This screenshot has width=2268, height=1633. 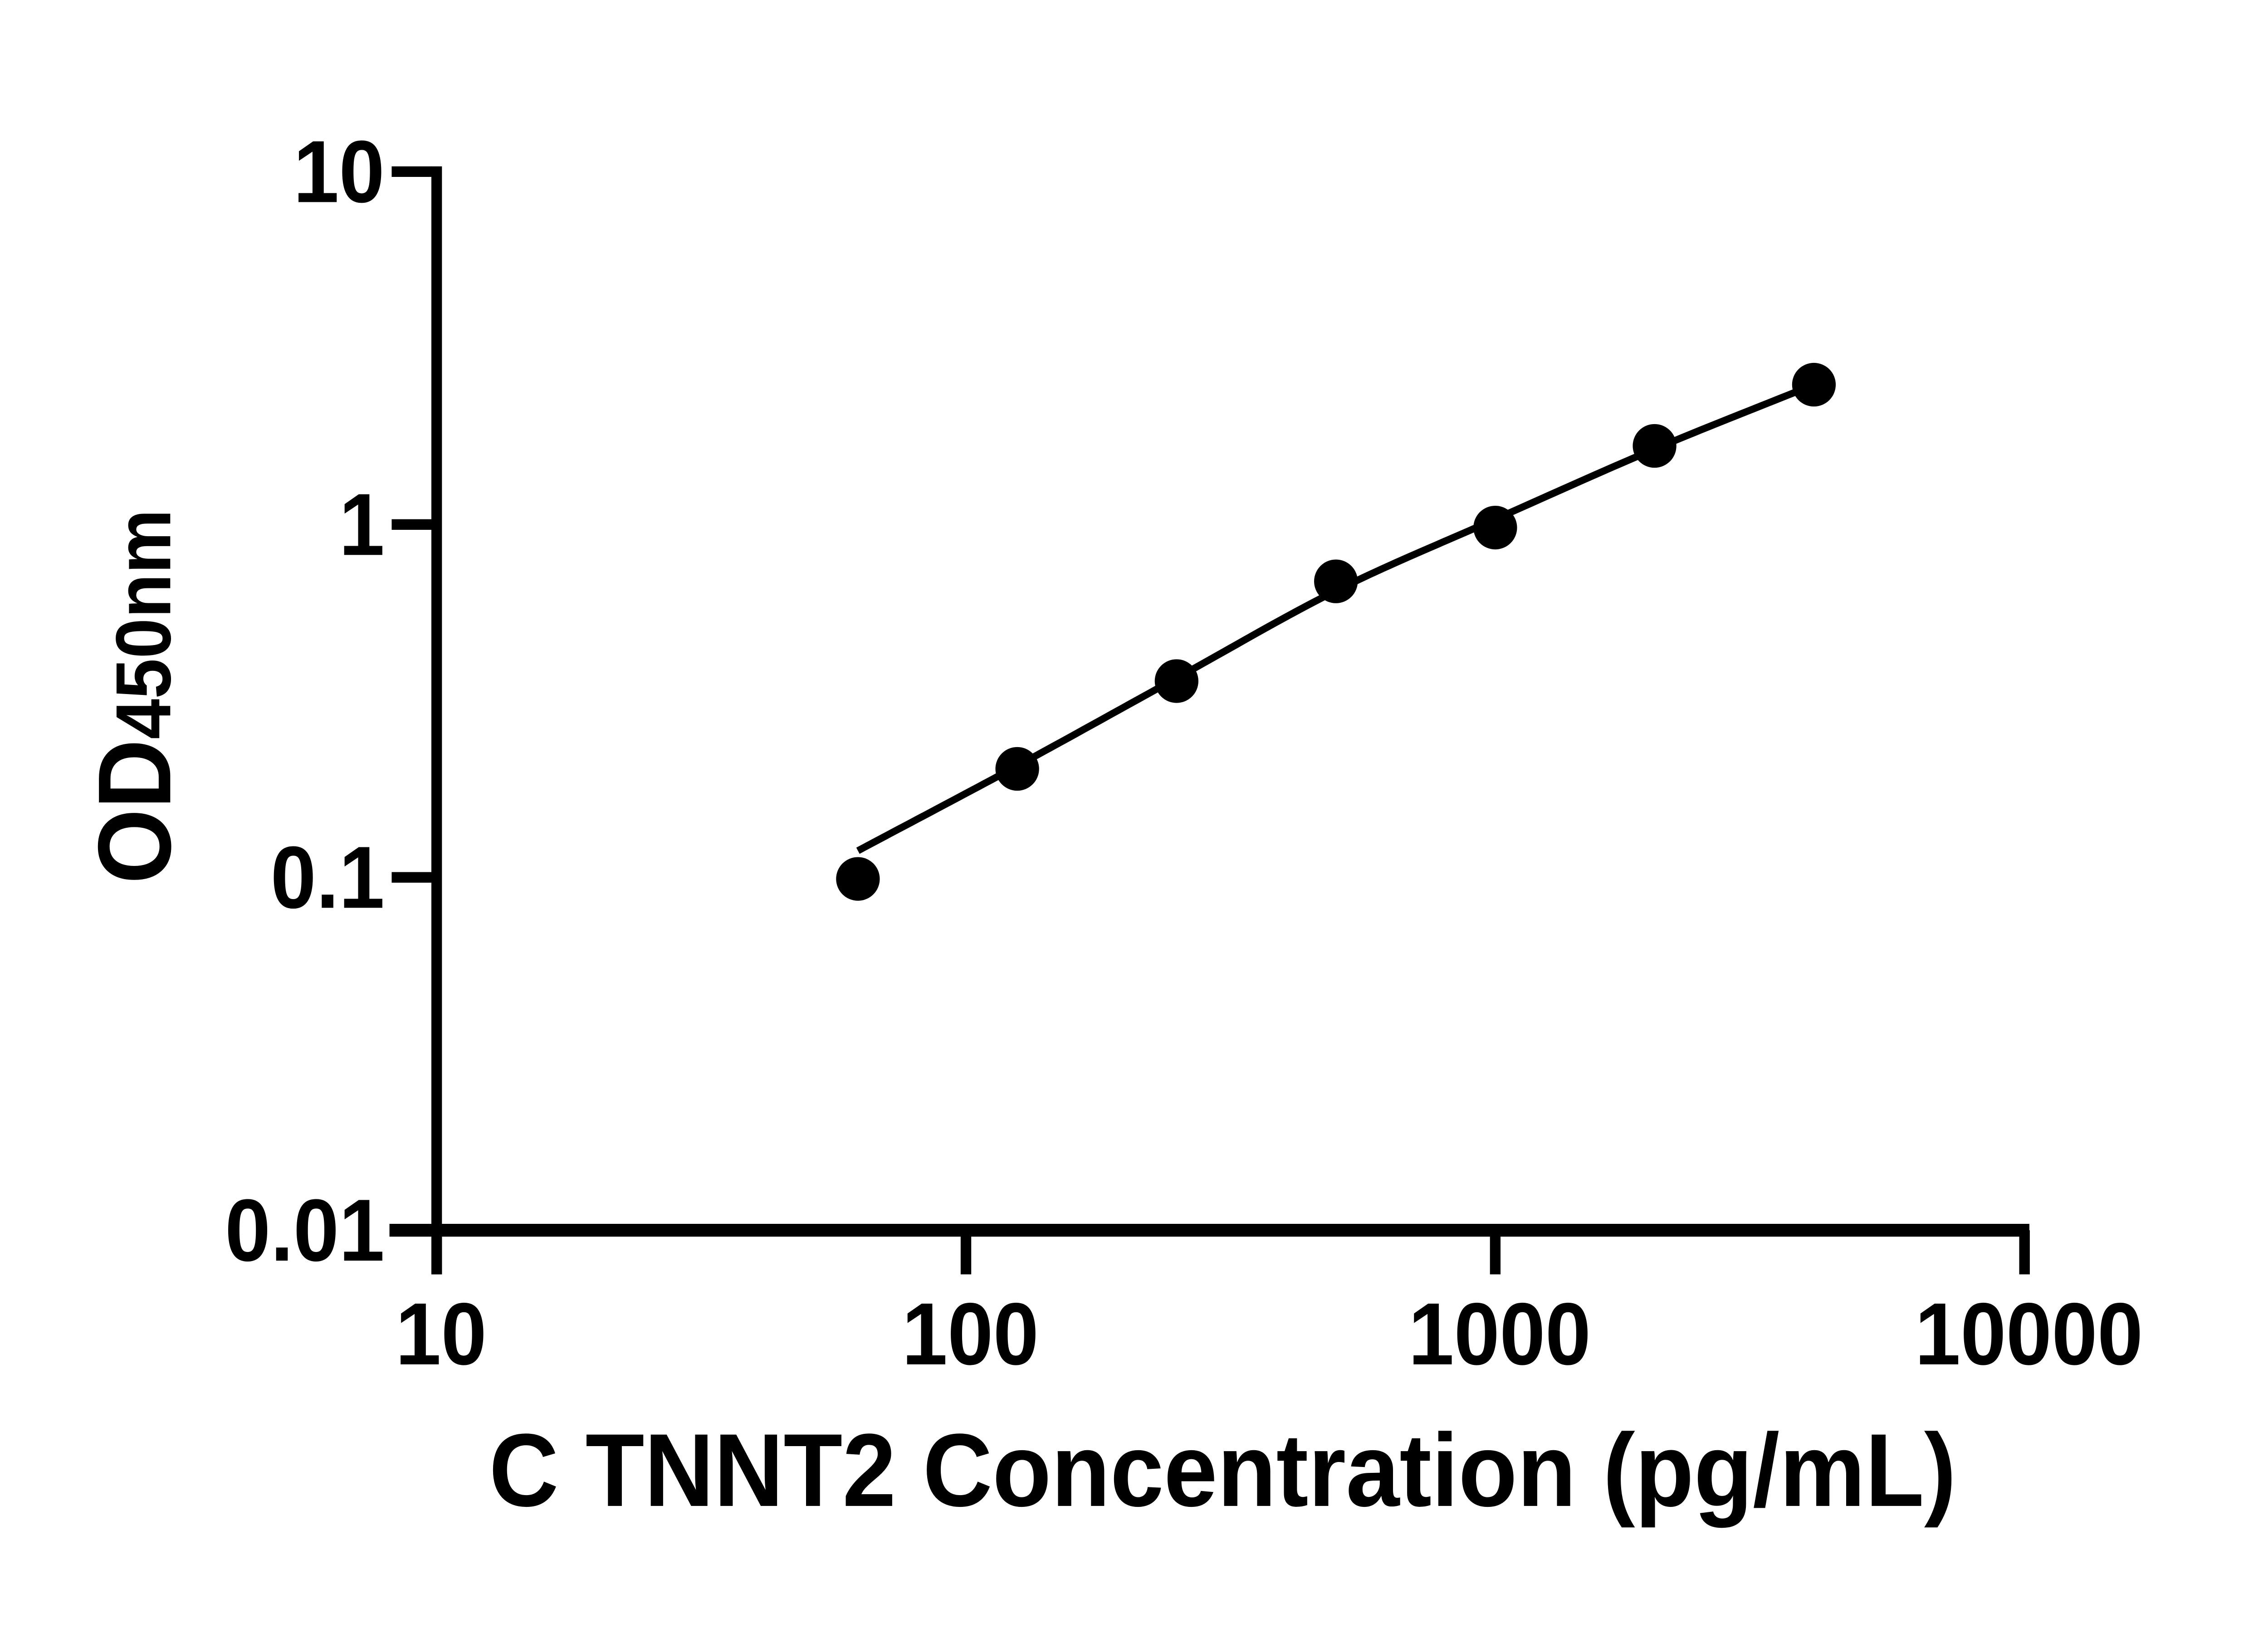 I want to click on y-tick-labels: 10 1 0.1 0.01, so click(x=305, y=701).